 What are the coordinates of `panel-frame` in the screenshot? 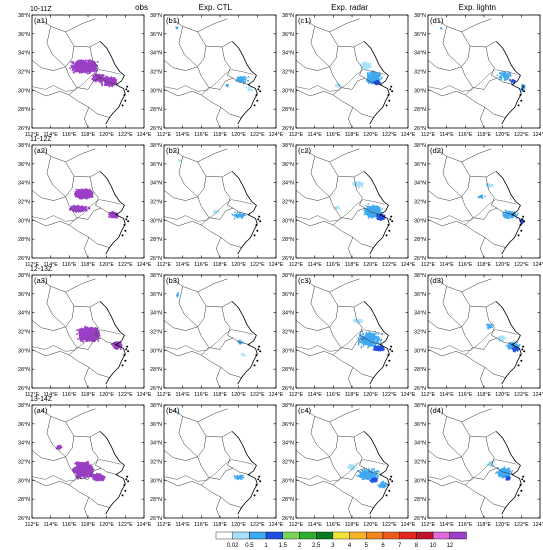 It's located at (88, 201).